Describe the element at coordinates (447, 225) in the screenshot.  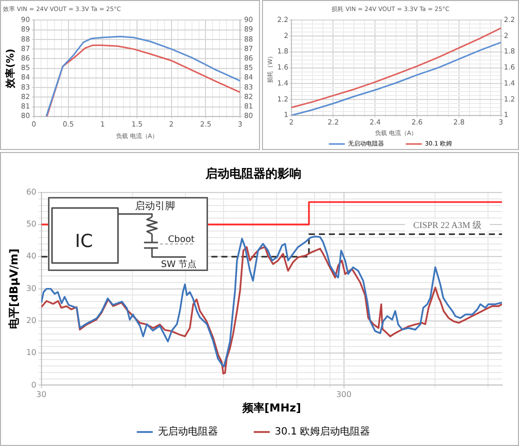
I see `annotation: CISPR 22 A3M 级` at that location.